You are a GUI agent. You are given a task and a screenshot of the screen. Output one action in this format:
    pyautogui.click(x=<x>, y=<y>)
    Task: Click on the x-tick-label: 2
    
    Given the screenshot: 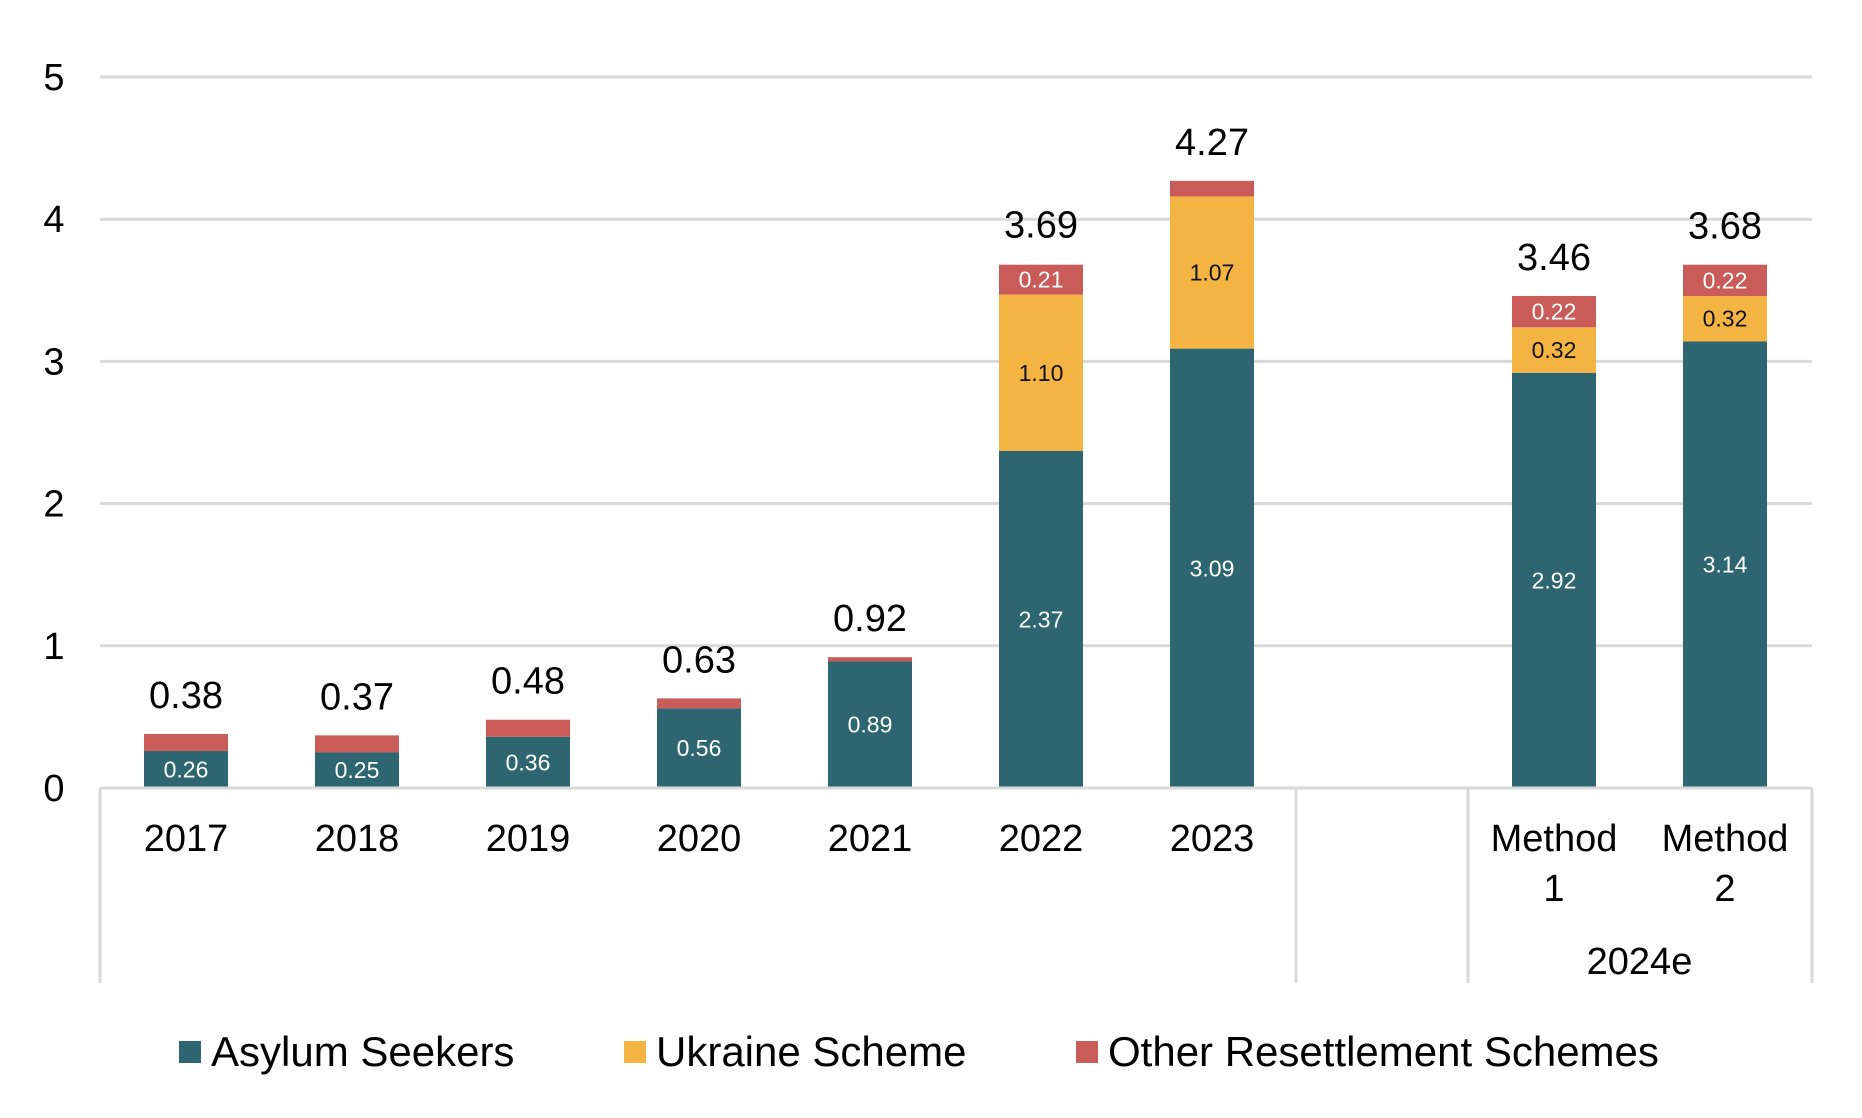 What is the action you would take?
    pyautogui.click(x=1724, y=889)
    